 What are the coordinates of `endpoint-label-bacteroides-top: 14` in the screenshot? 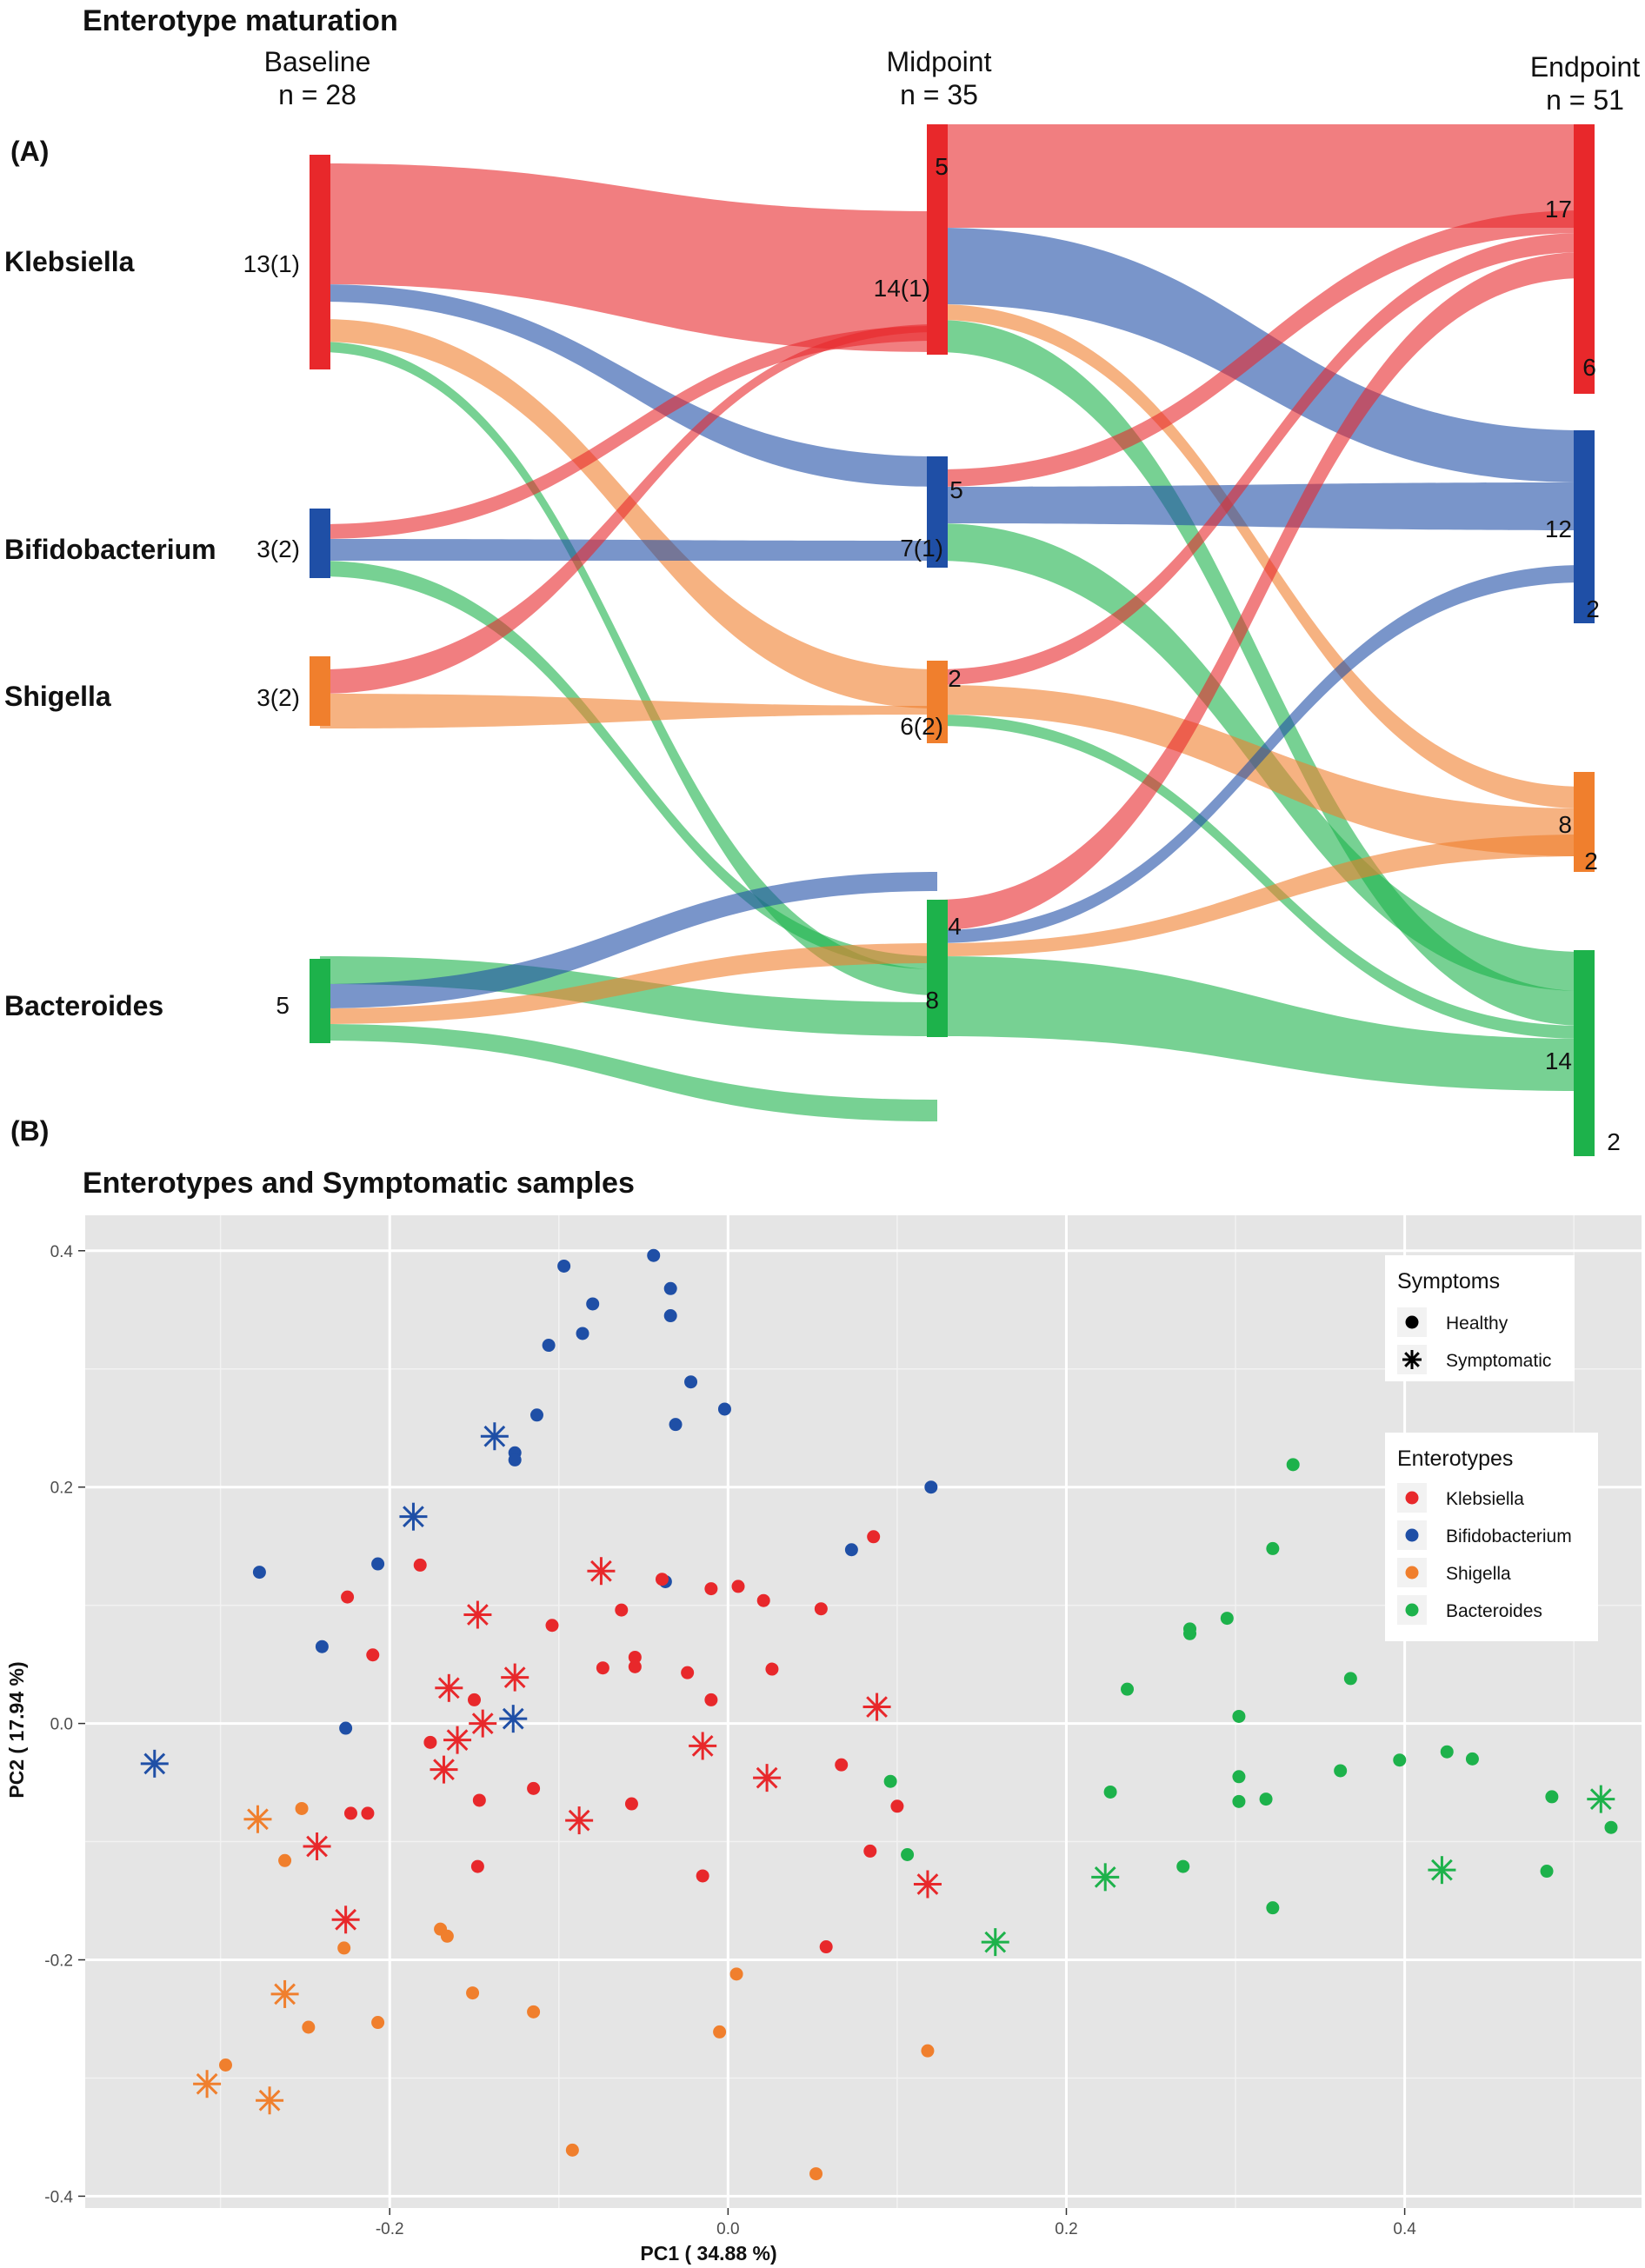 It's located at (1558, 1061).